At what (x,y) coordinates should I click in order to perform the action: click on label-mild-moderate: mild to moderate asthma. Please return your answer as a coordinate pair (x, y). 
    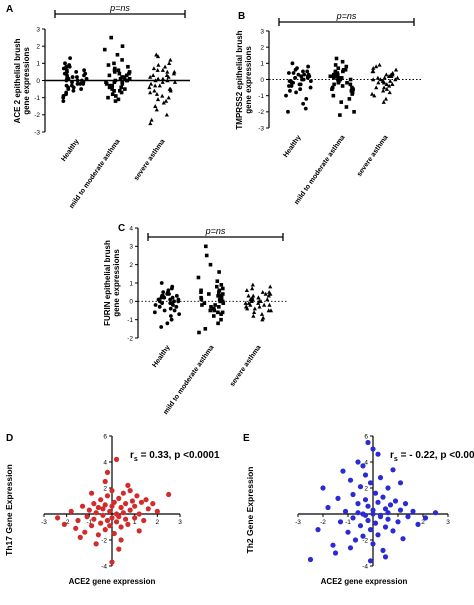
    Looking at the image, I should click on (319, 170).